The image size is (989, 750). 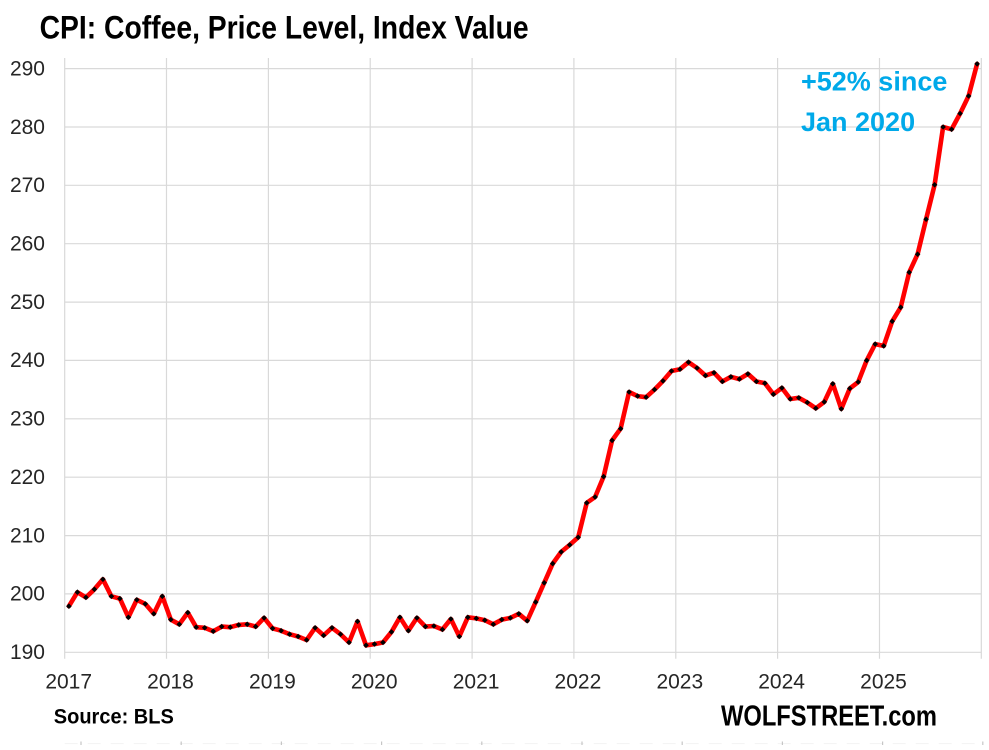 I want to click on svg-text: 280, so click(x=27, y=127).